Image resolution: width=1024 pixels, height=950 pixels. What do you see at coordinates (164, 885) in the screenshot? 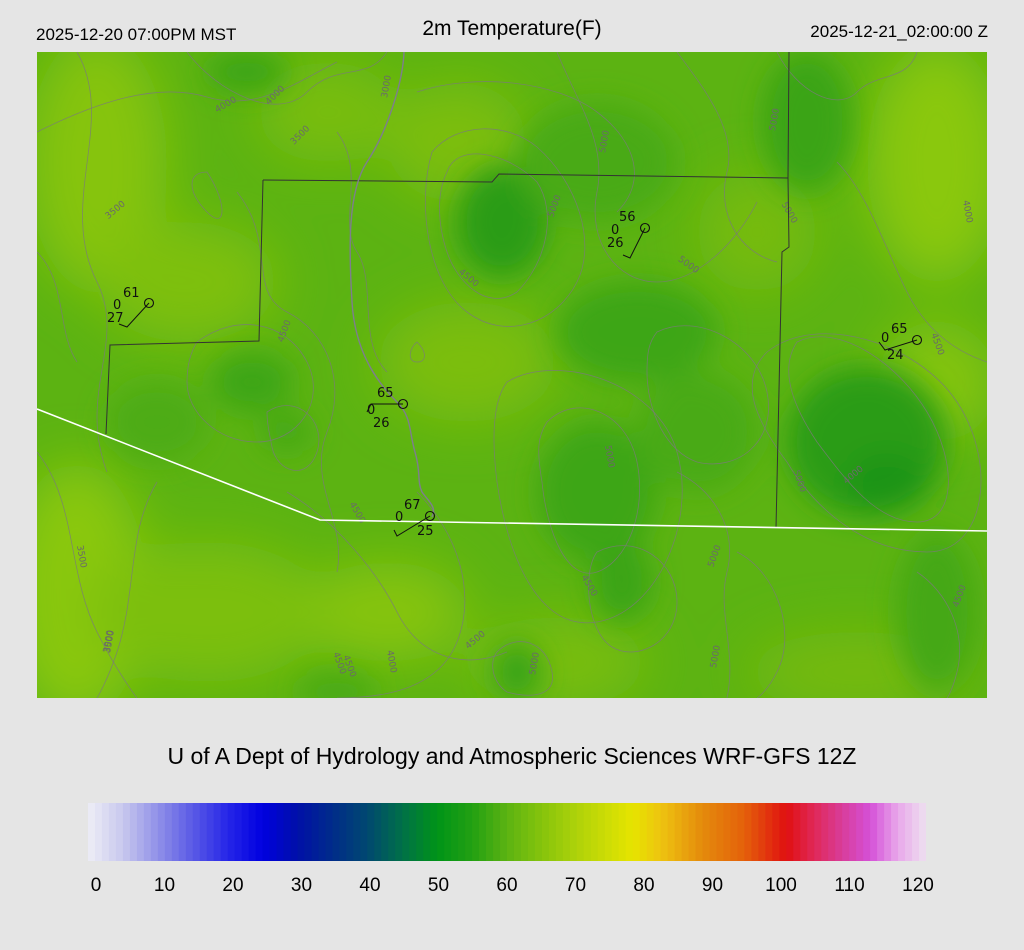
I see `colorbar-tick-label: 10` at bounding box center [164, 885].